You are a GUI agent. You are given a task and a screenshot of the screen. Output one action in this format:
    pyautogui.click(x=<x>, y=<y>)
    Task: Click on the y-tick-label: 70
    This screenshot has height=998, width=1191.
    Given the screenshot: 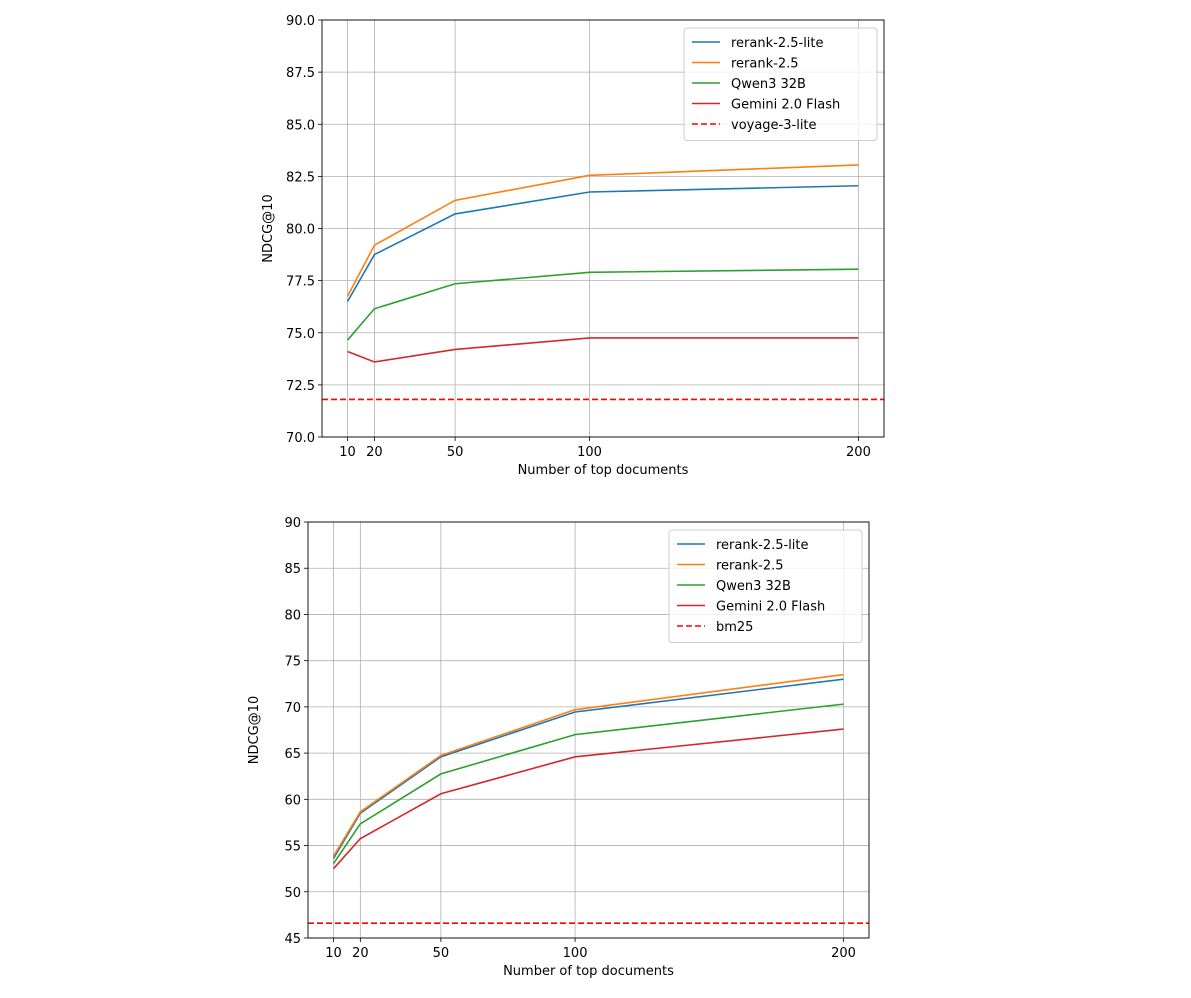 What is the action you would take?
    pyautogui.click(x=292, y=708)
    